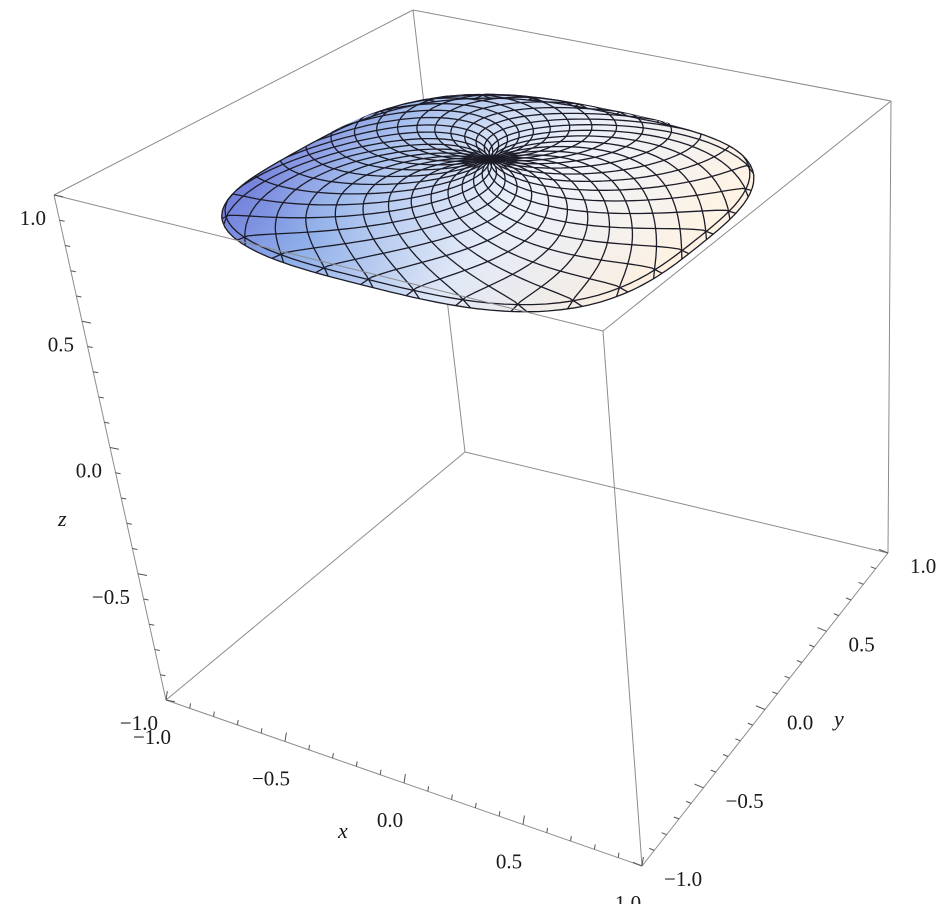  Describe the element at coordinates (488, 203) in the screenshot. I see `surface` at that location.